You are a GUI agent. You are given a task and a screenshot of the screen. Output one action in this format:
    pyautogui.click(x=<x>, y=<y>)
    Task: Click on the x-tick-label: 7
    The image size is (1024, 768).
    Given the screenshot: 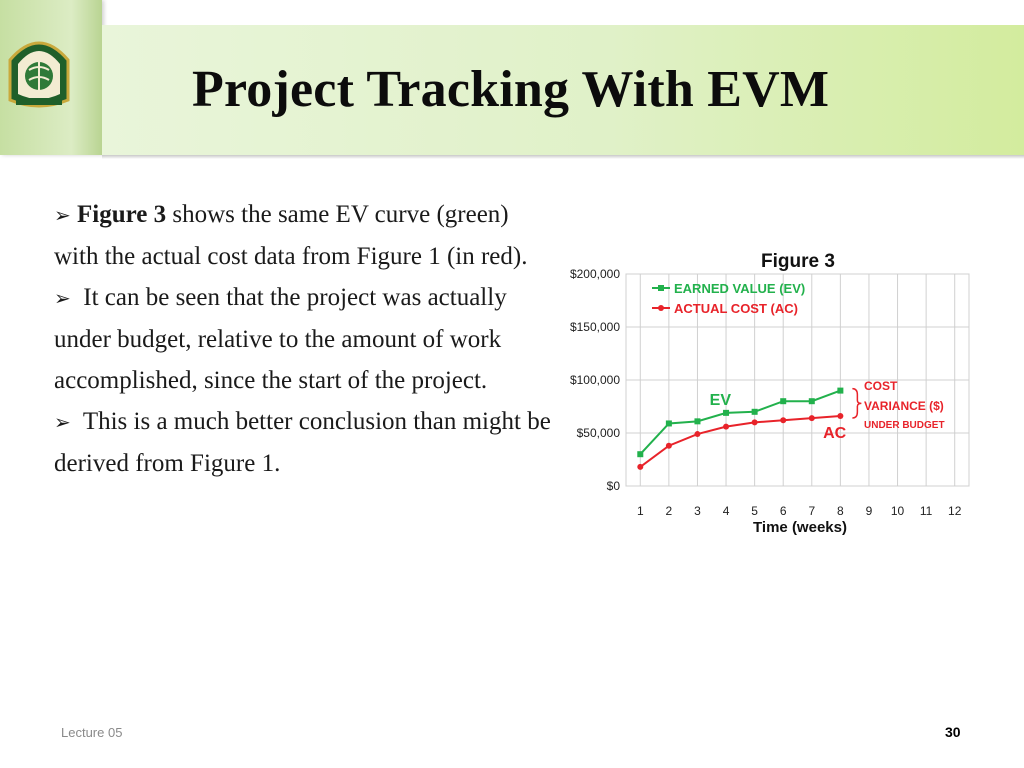 What is the action you would take?
    pyautogui.click(x=811, y=511)
    